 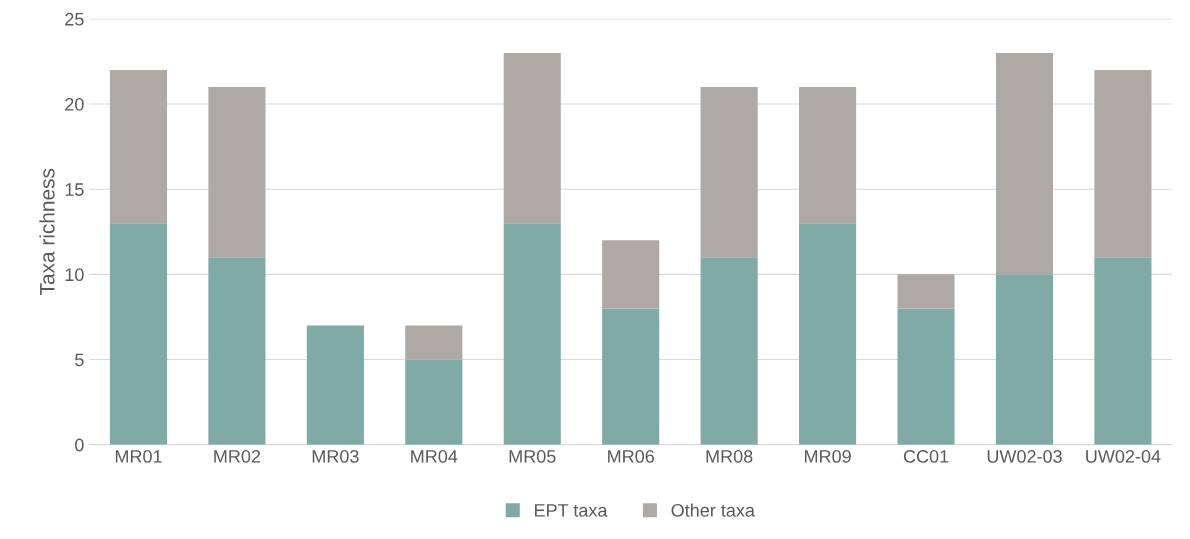 What do you see at coordinates (926, 456) in the screenshot?
I see `x-tick-label: CC01` at bounding box center [926, 456].